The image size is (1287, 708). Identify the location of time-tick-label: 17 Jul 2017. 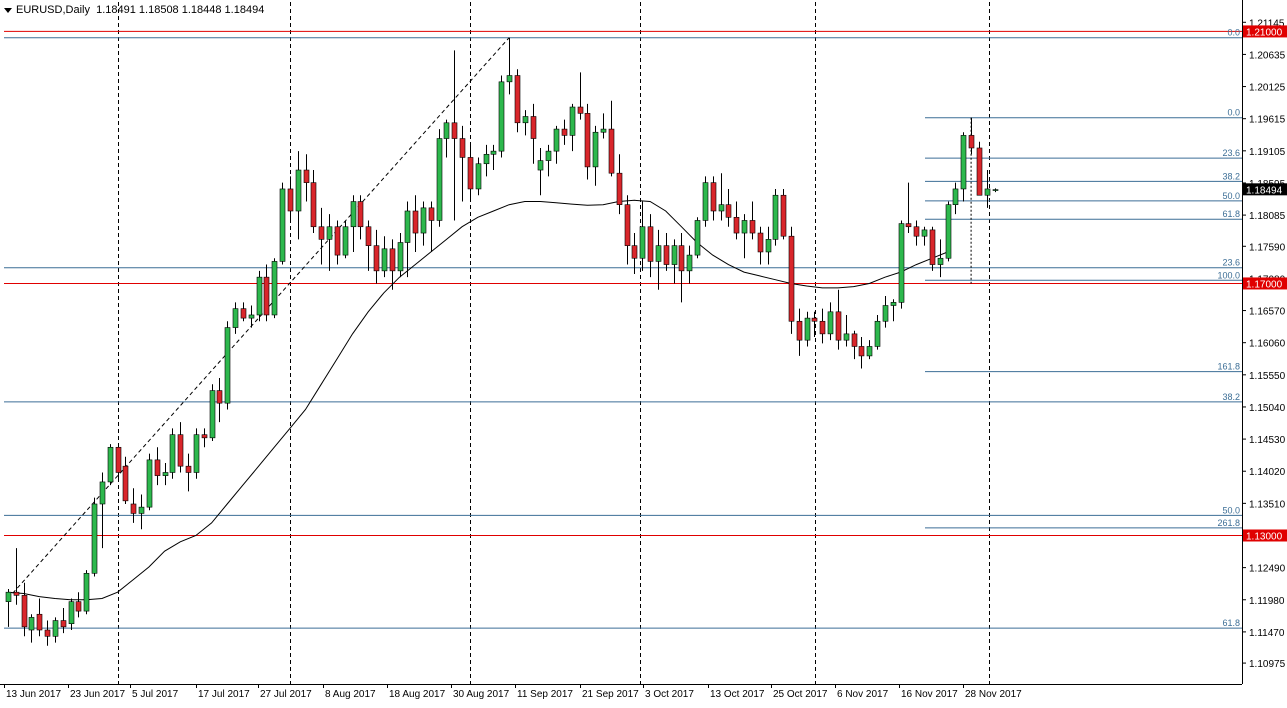
(224, 694).